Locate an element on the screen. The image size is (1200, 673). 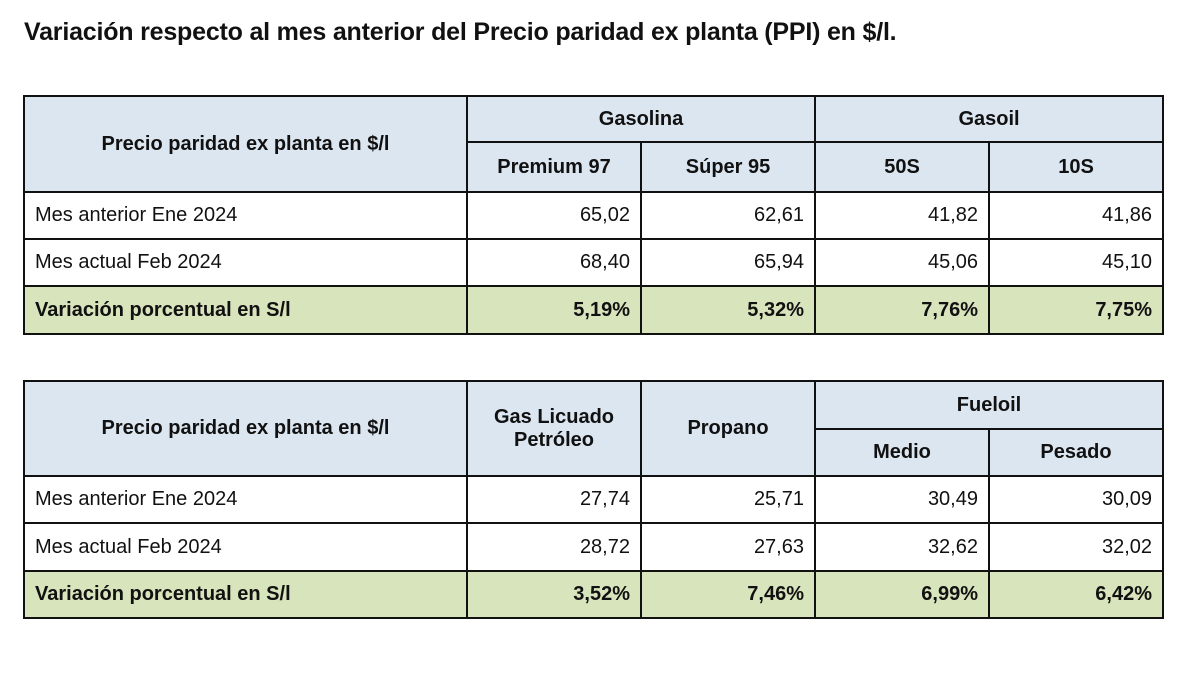
cell: 65,02 is located at coordinates (554, 215).